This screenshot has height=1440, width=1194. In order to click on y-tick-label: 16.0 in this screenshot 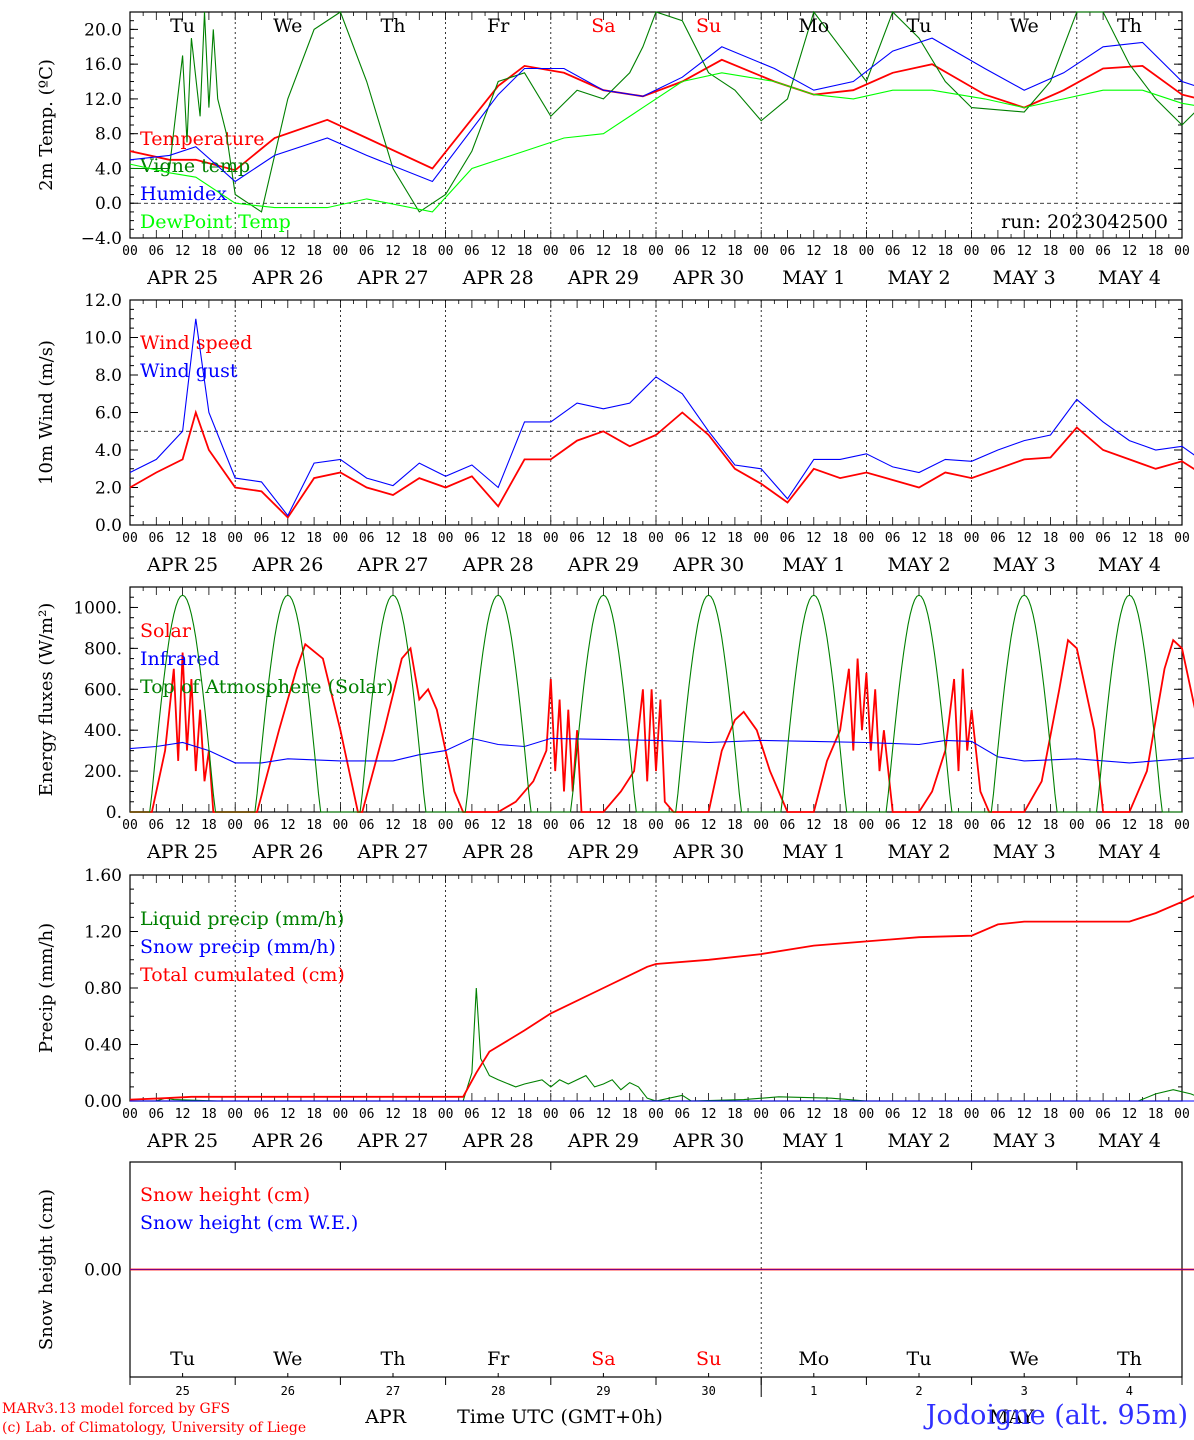, I will do `click(103, 65)`.